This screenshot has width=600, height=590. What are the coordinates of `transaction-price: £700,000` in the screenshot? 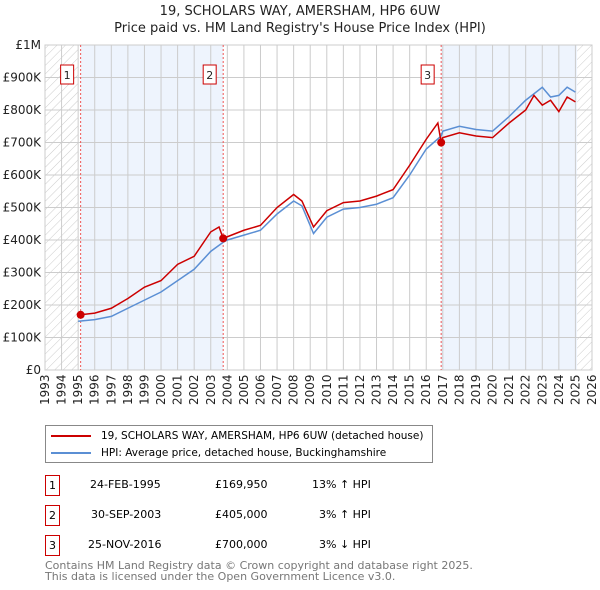 It's located at (241, 544).